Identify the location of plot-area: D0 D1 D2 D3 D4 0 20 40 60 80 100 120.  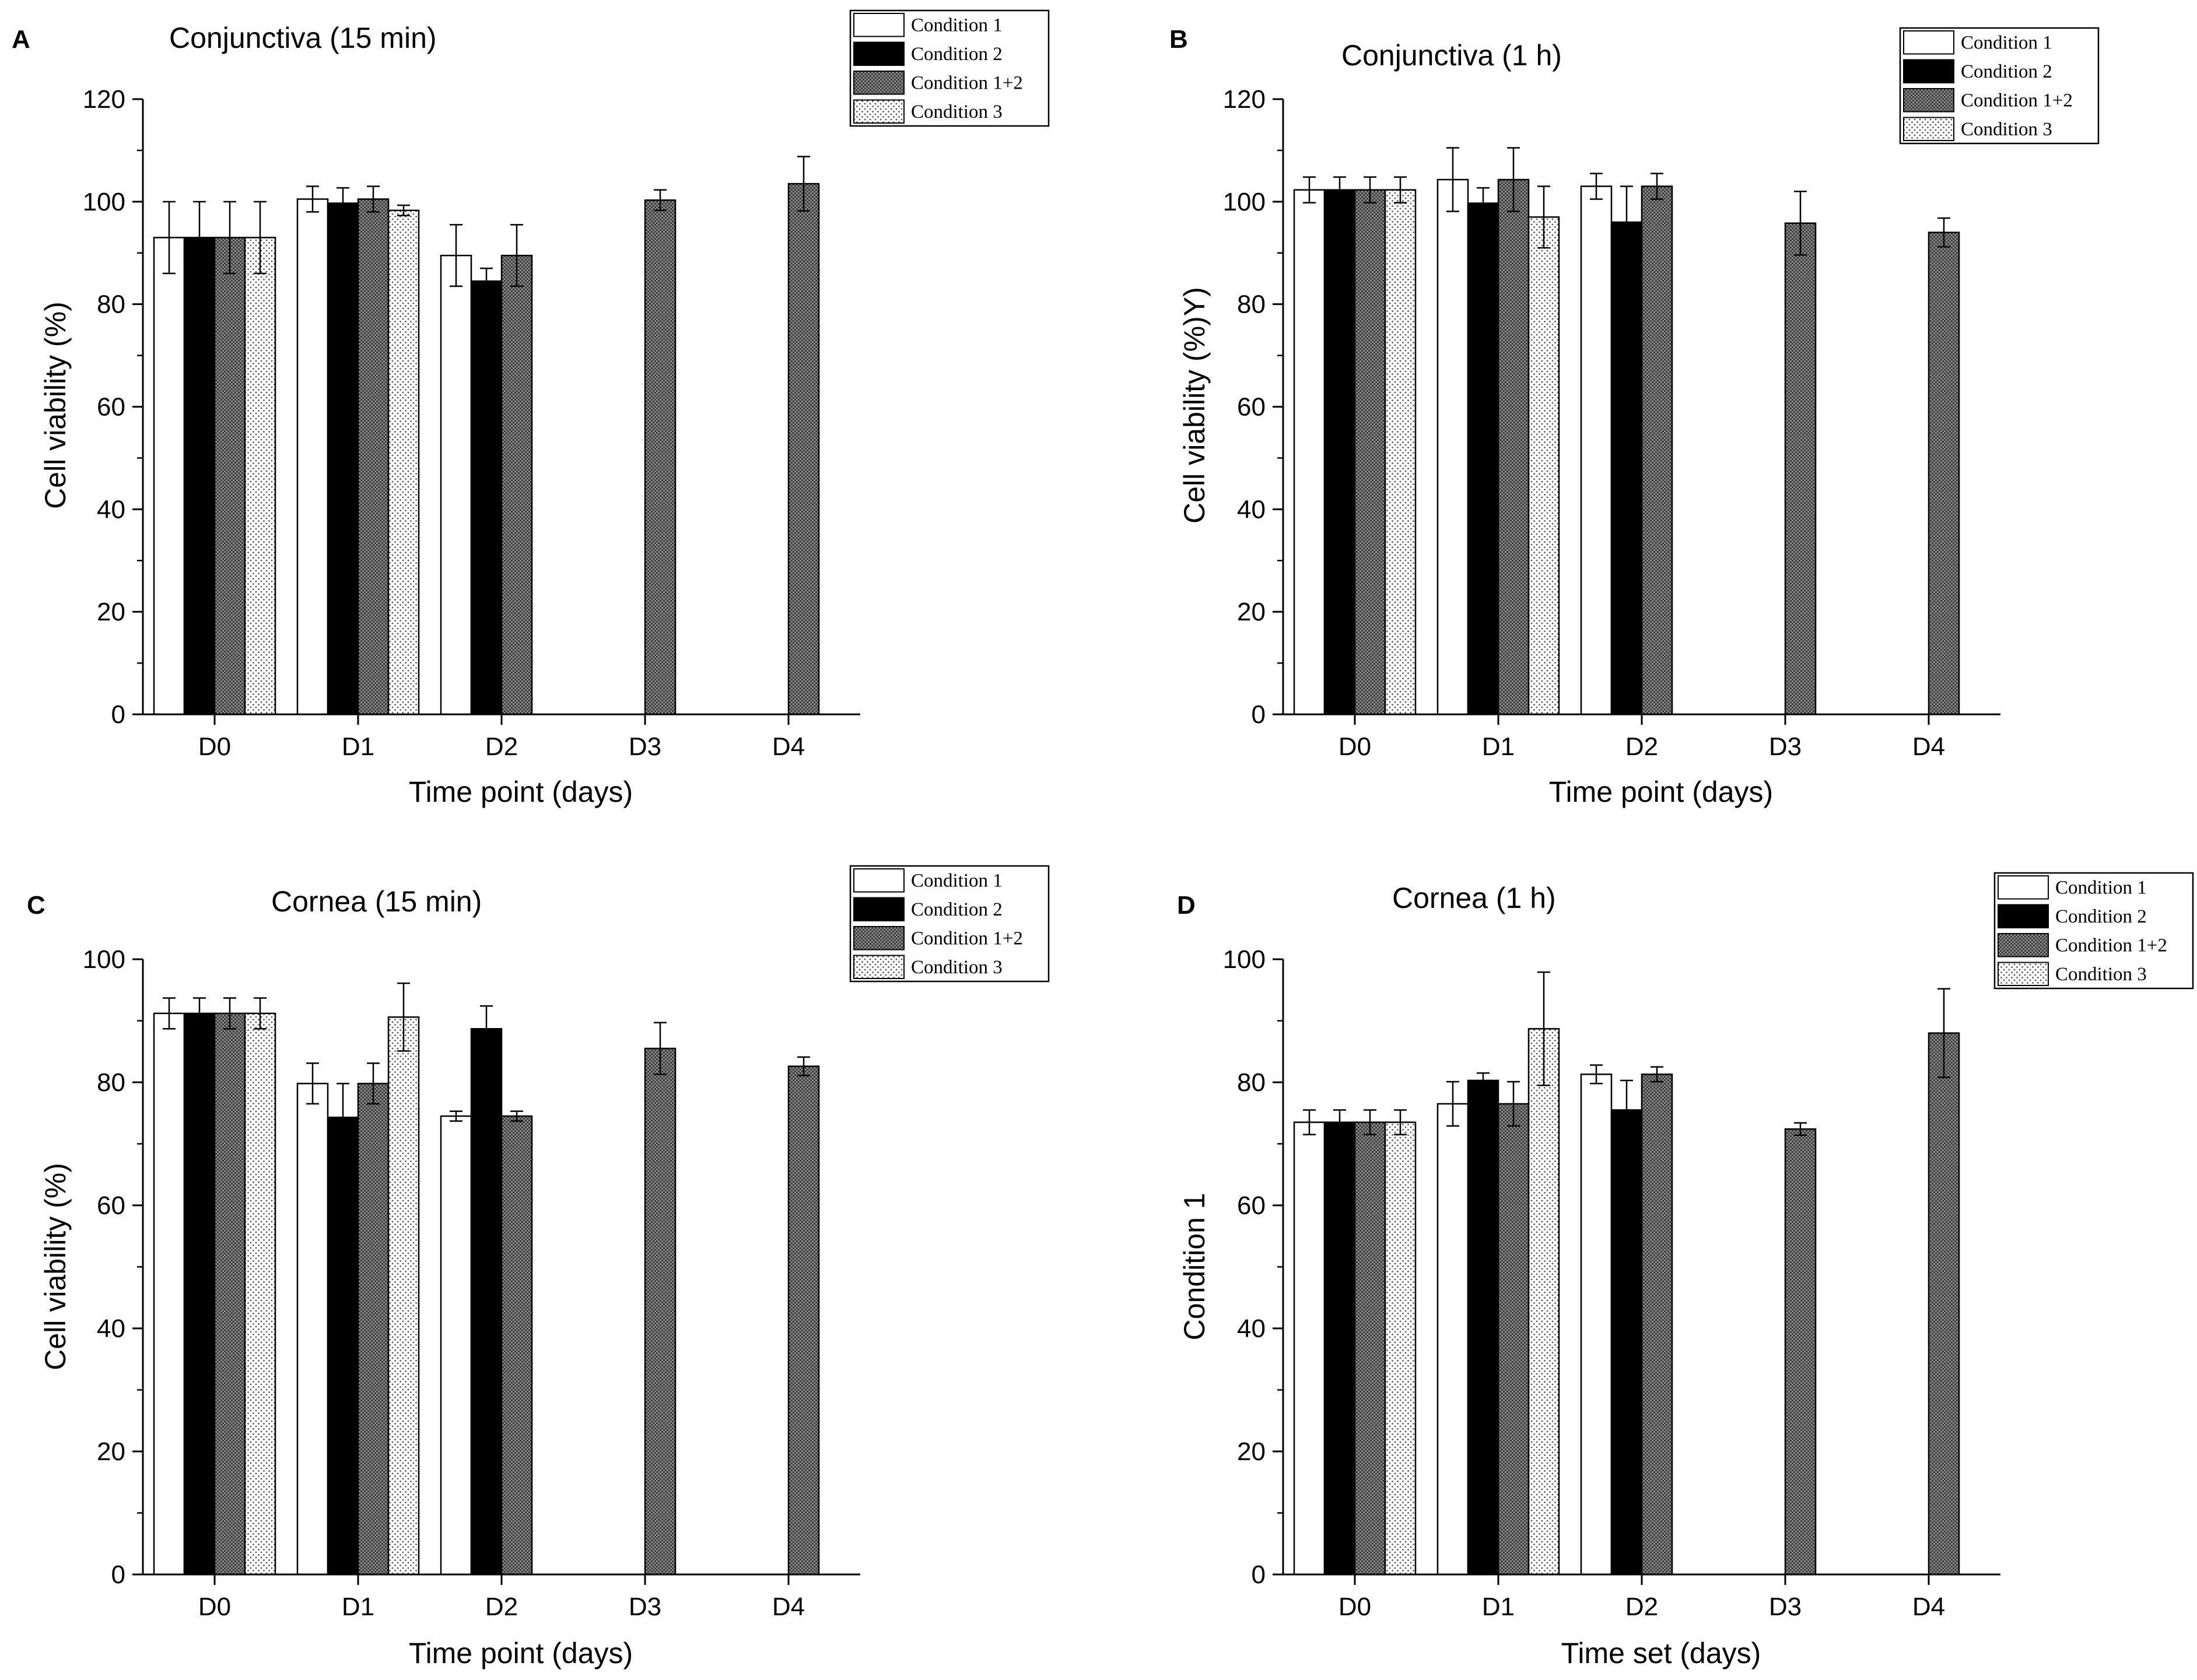
(1611, 423).